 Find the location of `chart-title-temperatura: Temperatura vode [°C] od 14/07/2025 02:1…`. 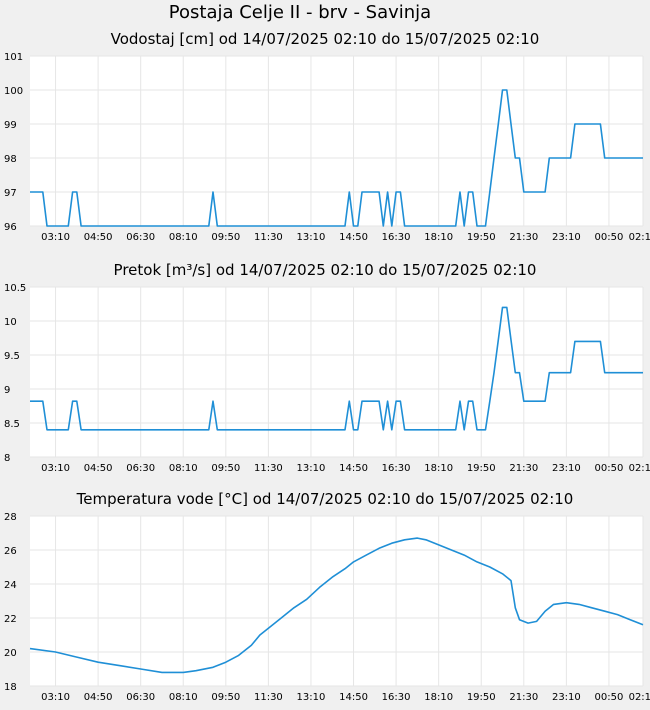

chart-title-temperatura: Temperatura vode [°C] od 14/07/2025 02:1… is located at coordinates (325, 499).